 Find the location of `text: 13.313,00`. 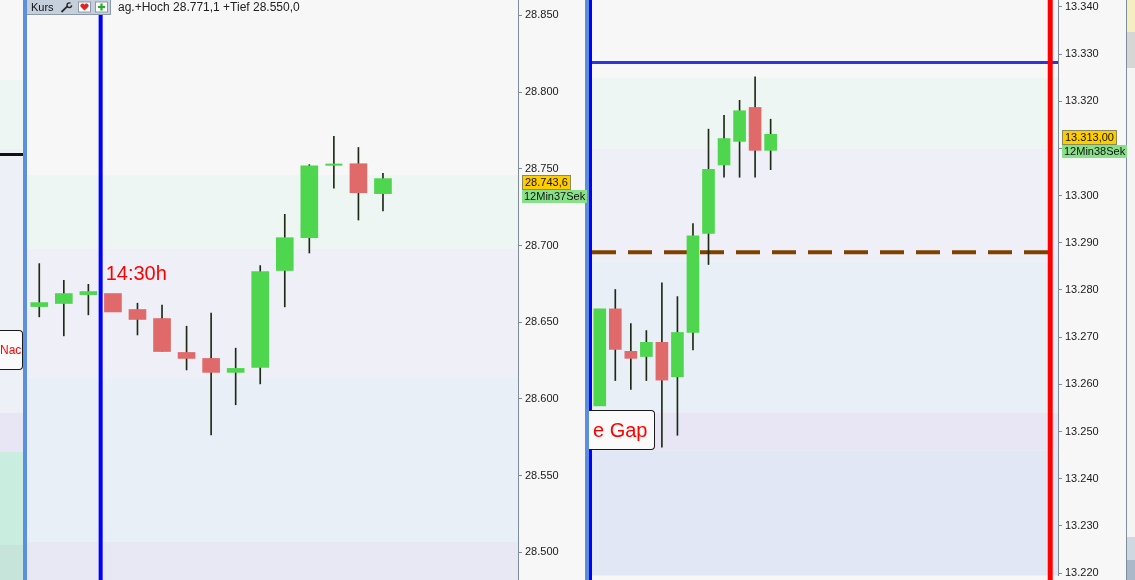

text: 13.313,00 is located at coordinates (1089, 138).